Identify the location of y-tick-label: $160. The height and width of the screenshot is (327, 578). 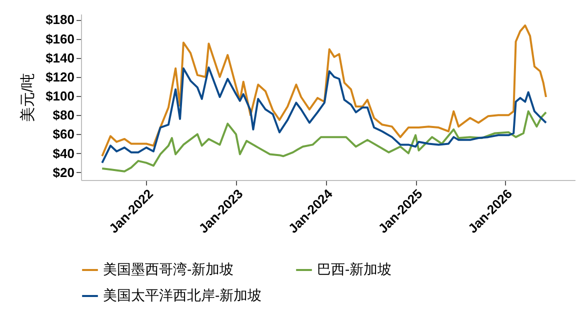
(60, 38).